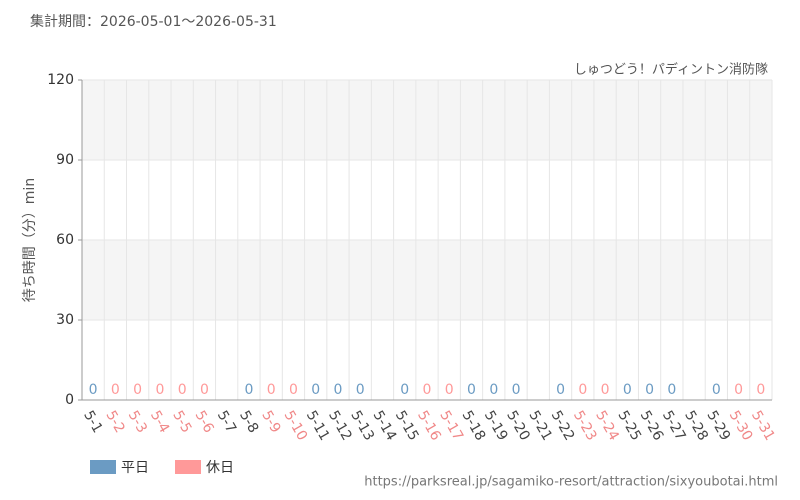 The height and width of the screenshot is (500, 800). What do you see at coordinates (763, 426) in the screenshot?
I see `x-tick-label: 5-31` at bounding box center [763, 426].